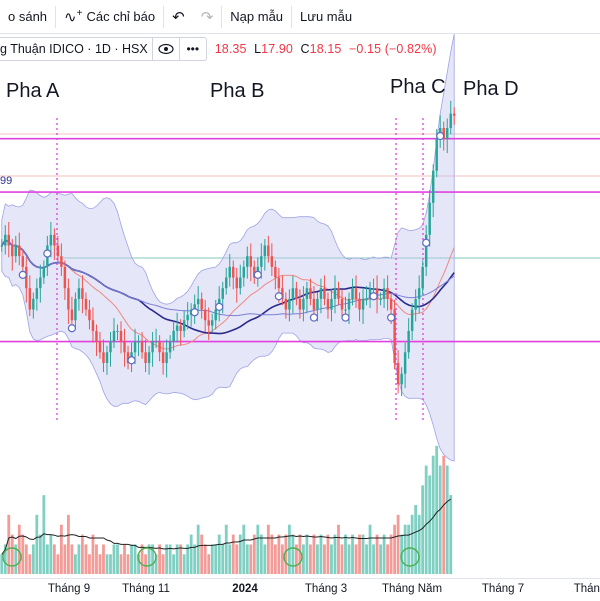  I want to click on compare-button: o sánh, so click(27, 16).